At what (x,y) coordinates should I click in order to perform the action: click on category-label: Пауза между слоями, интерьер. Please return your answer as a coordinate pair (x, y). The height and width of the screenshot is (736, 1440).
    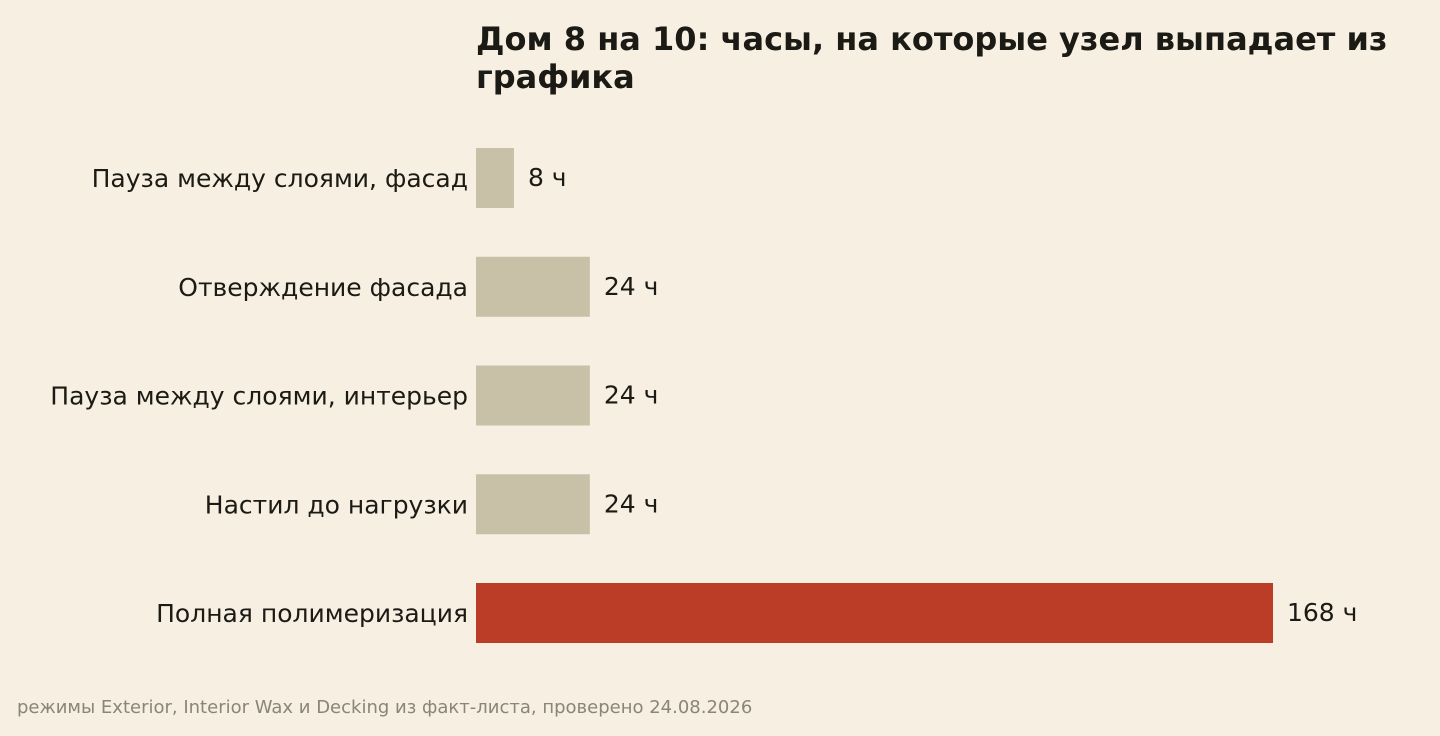
    Looking at the image, I should click on (259, 396).